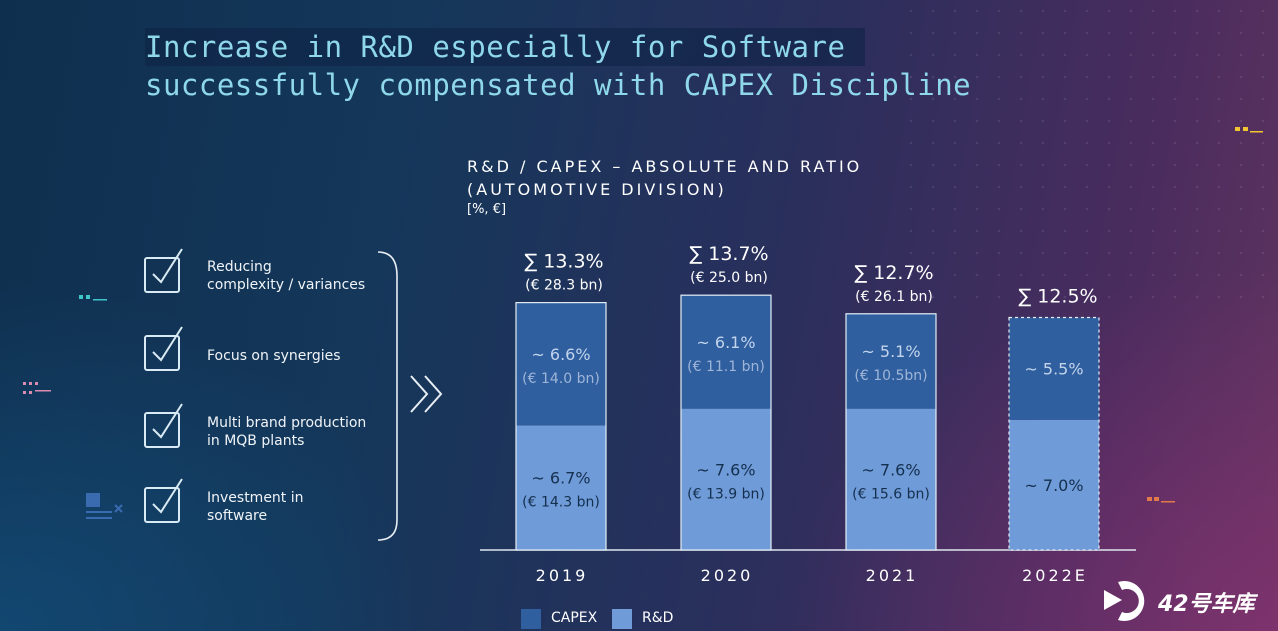  Describe the element at coordinates (560, 478) in the screenshot. I see `rnd-label-2019: ~ 6.7%` at that location.